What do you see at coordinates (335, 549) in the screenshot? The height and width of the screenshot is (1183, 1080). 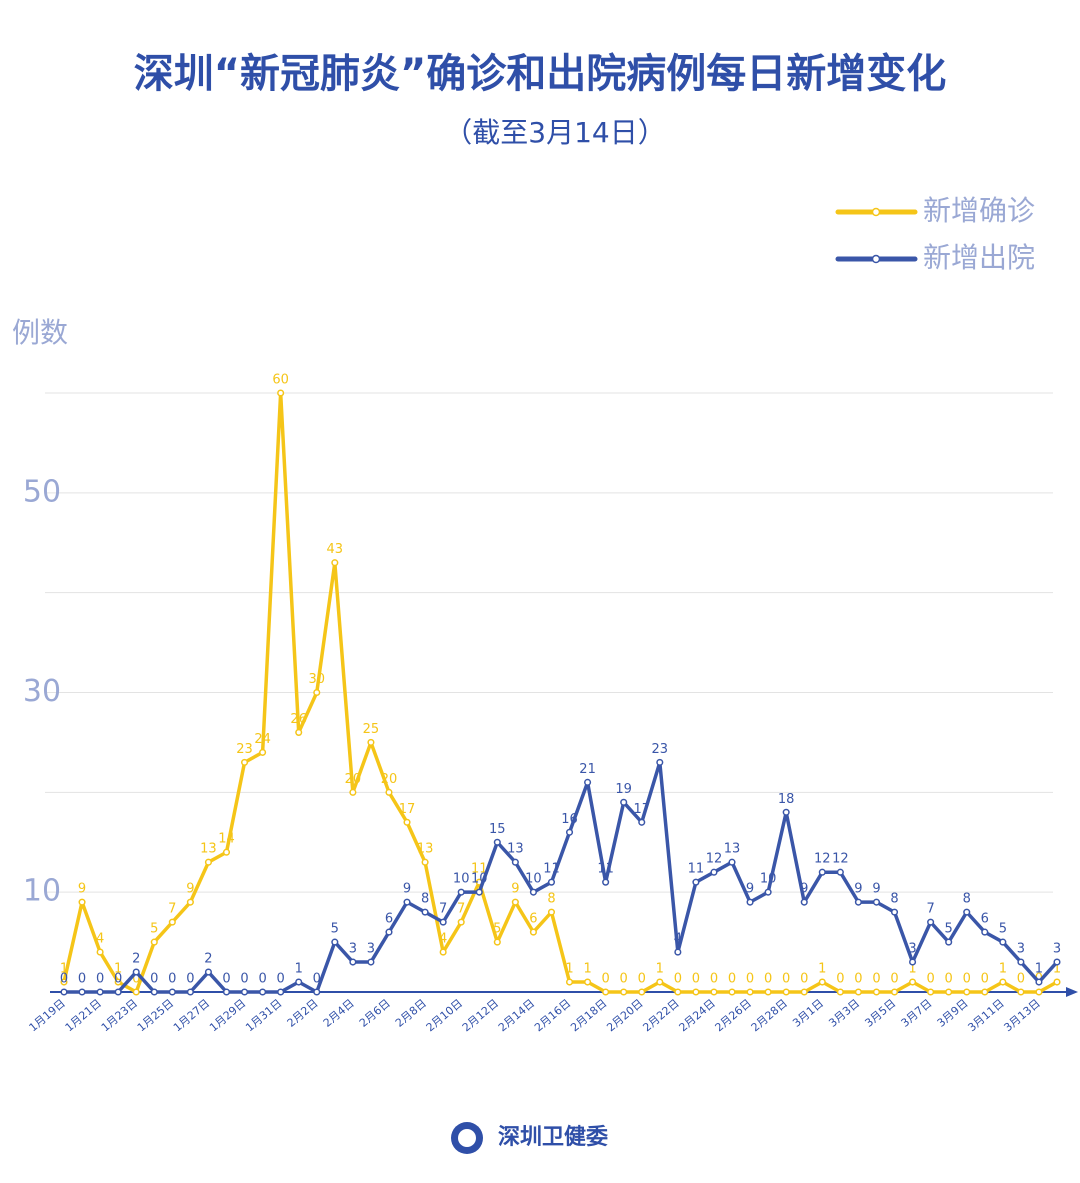 I see `data-label: 43` at bounding box center [335, 549].